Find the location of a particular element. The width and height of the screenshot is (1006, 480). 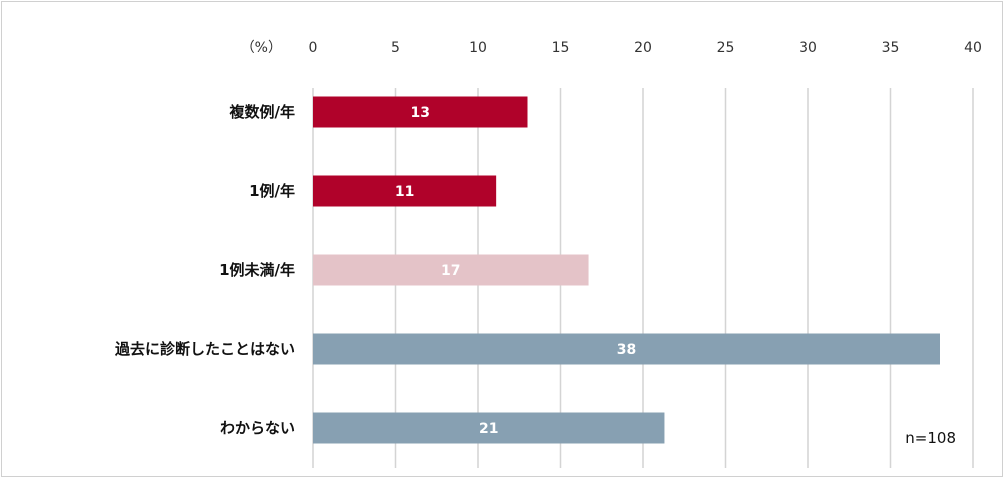

category-label: 1例/年 is located at coordinates (272, 191).